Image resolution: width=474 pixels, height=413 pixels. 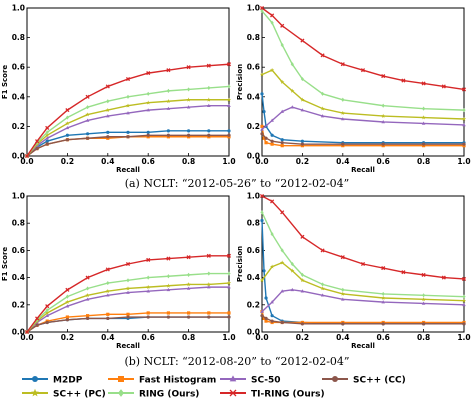 What do you see at coordinates (250, 380) in the screenshot?
I see `legend-entry: SC-50` at bounding box center [250, 380].